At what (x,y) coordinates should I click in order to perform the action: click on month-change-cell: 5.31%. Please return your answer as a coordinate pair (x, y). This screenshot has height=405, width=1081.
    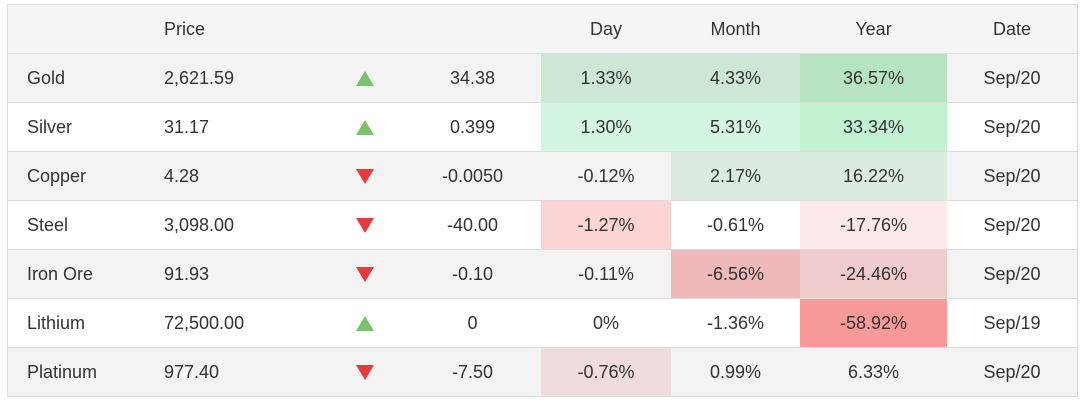
    Looking at the image, I should click on (735, 127).